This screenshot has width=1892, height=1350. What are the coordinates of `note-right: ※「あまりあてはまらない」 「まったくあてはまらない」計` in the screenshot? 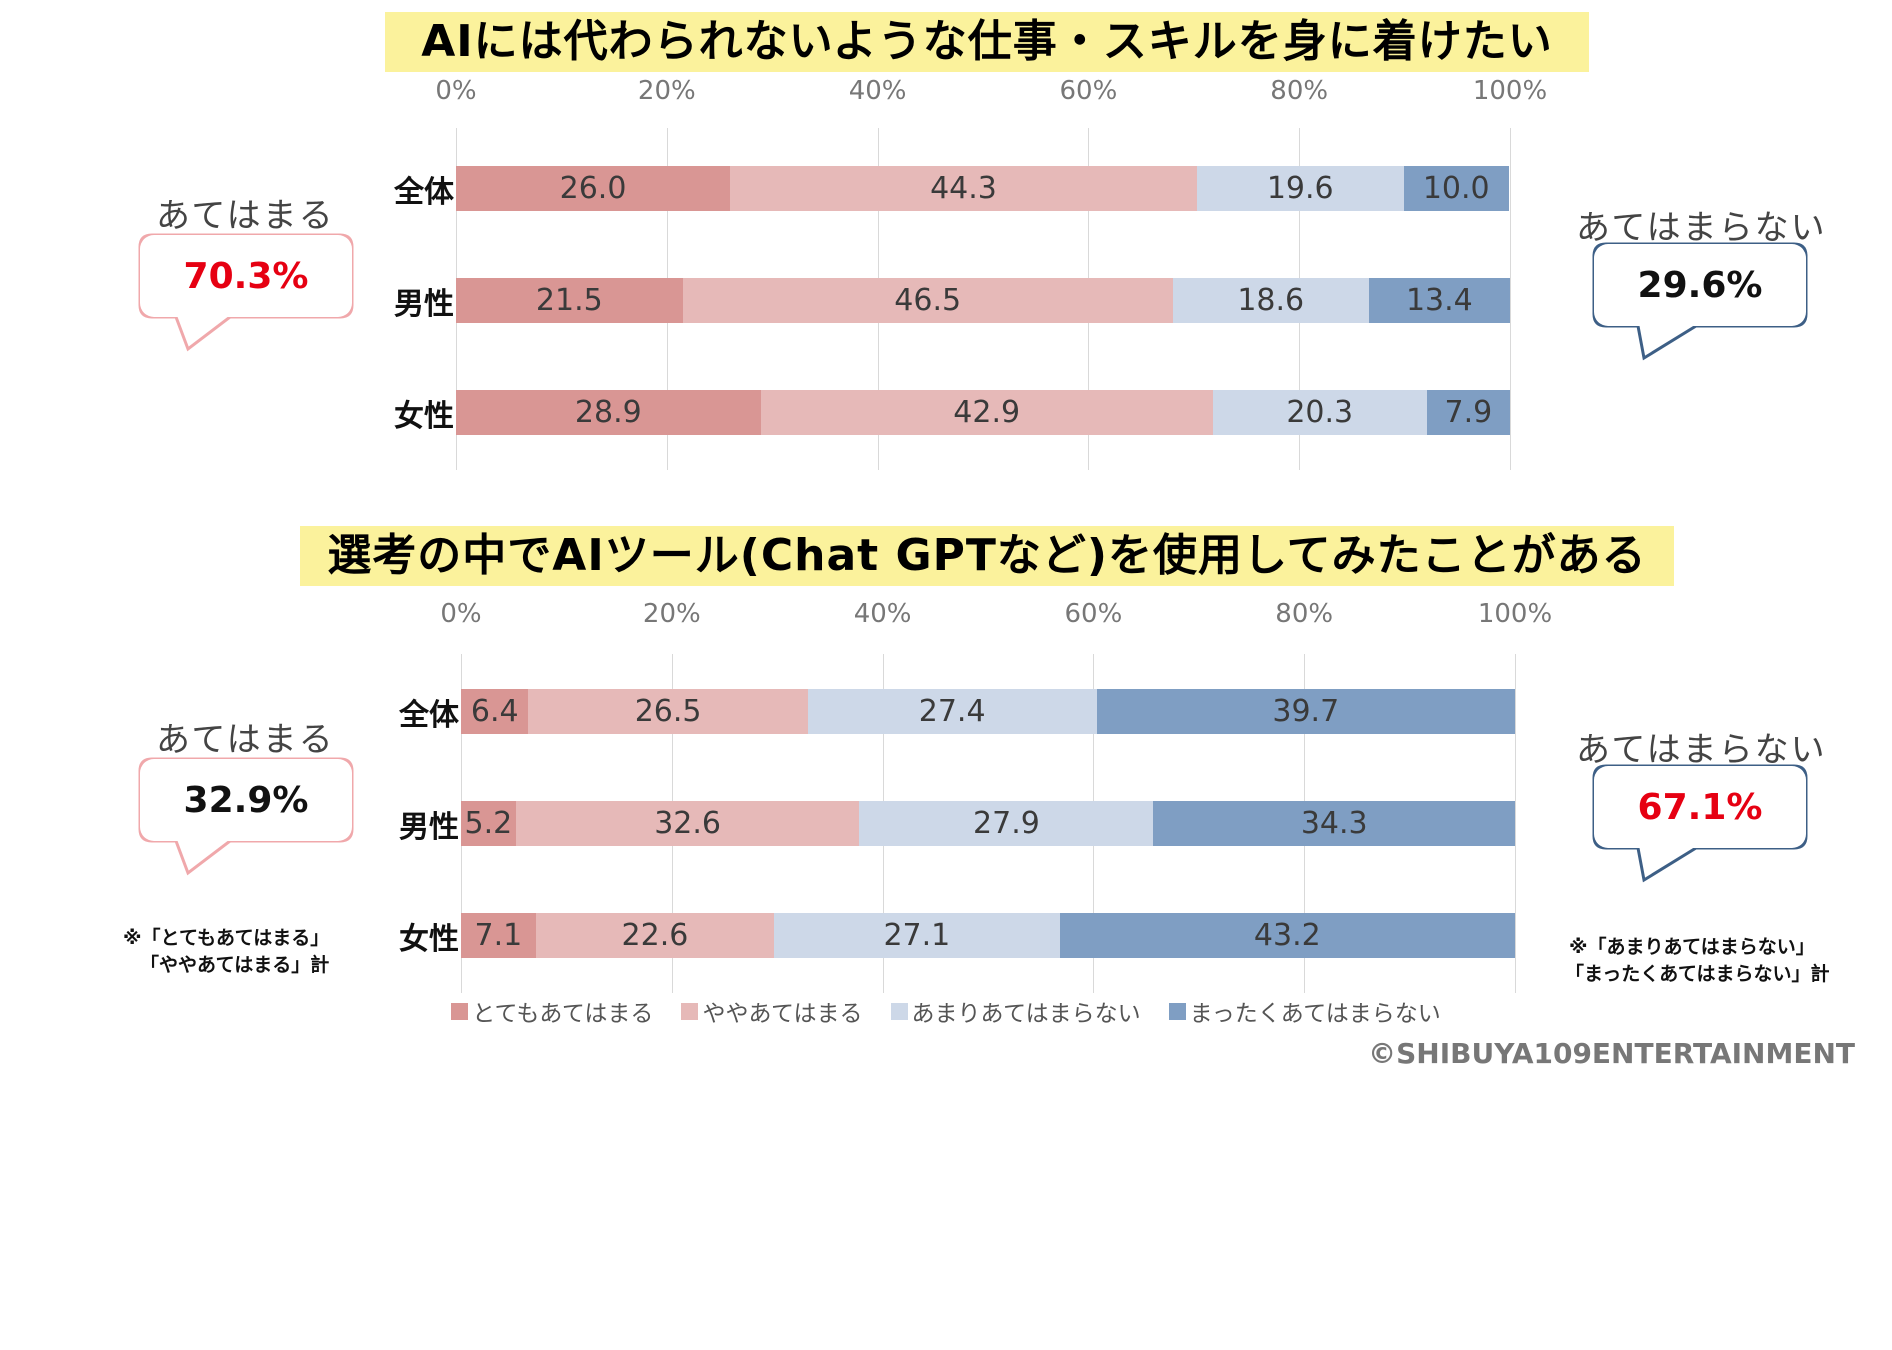 It's located at (1697, 960).